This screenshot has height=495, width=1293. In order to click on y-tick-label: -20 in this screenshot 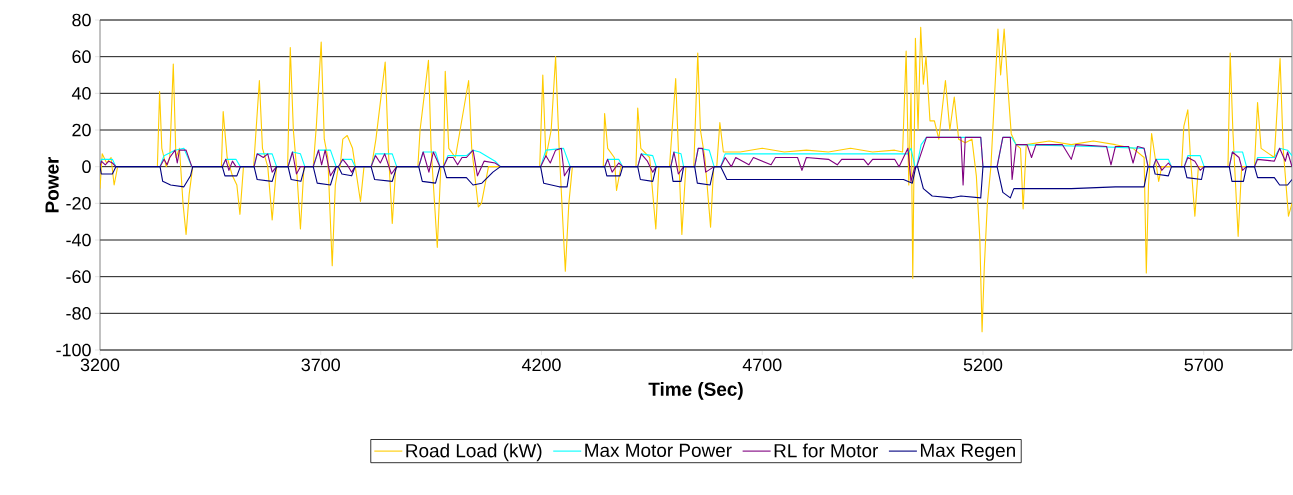, I will do `click(78, 203)`.